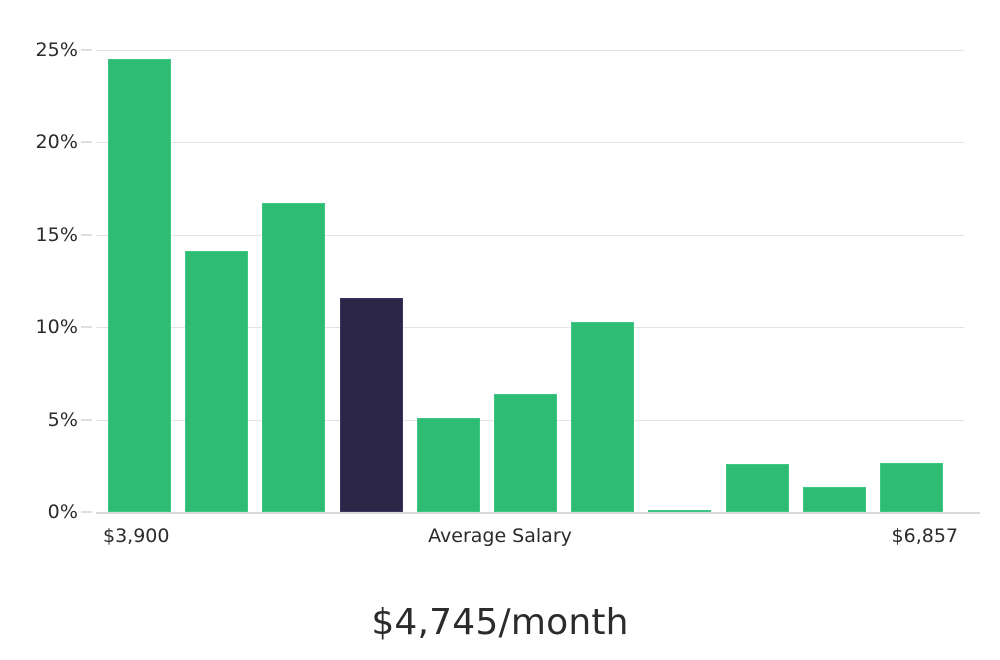 This screenshot has width=1000, height=660. Describe the element at coordinates (136, 536) in the screenshot. I see `x-axis-min-label: $3,900` at that location.